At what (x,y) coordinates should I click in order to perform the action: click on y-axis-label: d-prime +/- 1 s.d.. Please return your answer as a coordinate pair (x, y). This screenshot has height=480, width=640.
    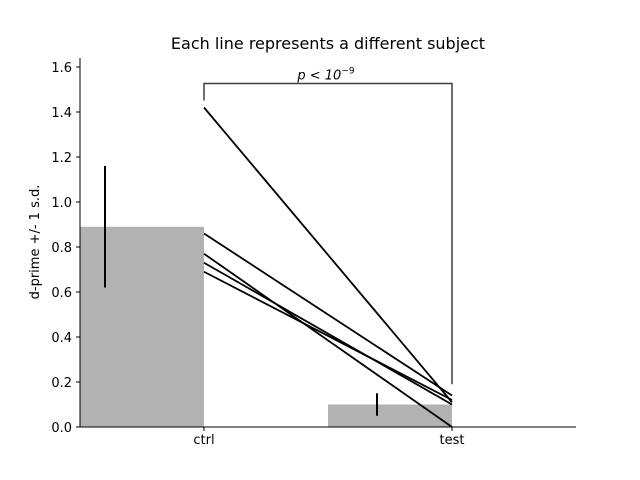
    Looking at the image, I should click on (35, 242).